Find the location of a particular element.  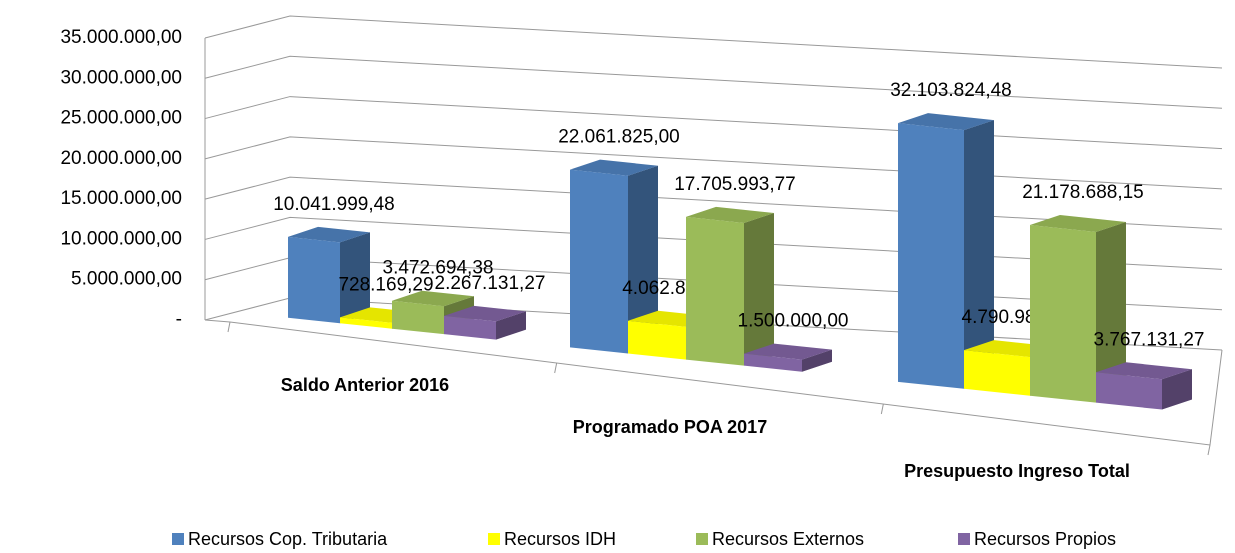

y-tick-label: 5.000.000,00 is located at coordinates (126, 279).